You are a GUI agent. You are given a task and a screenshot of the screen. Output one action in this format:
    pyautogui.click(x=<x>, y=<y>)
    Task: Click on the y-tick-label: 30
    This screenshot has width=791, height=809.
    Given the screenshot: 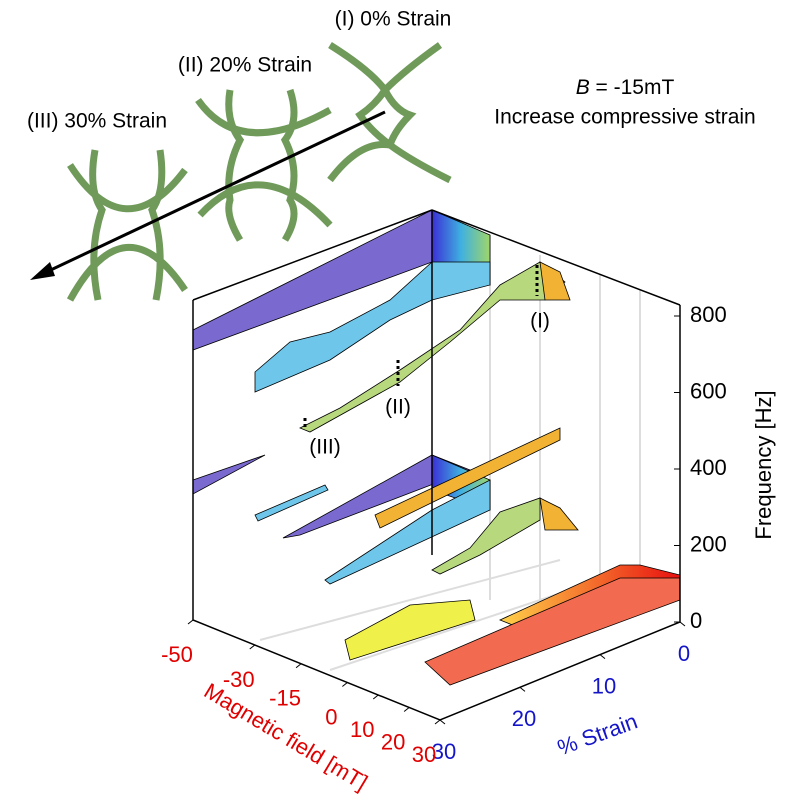 What is the action you would take?
    pyautogui.click(x=444, y=751)
    